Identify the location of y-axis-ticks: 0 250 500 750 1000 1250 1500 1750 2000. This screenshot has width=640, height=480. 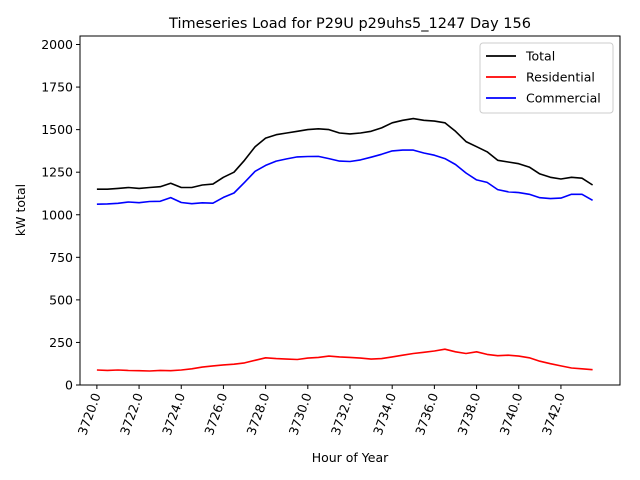
(60, 215).